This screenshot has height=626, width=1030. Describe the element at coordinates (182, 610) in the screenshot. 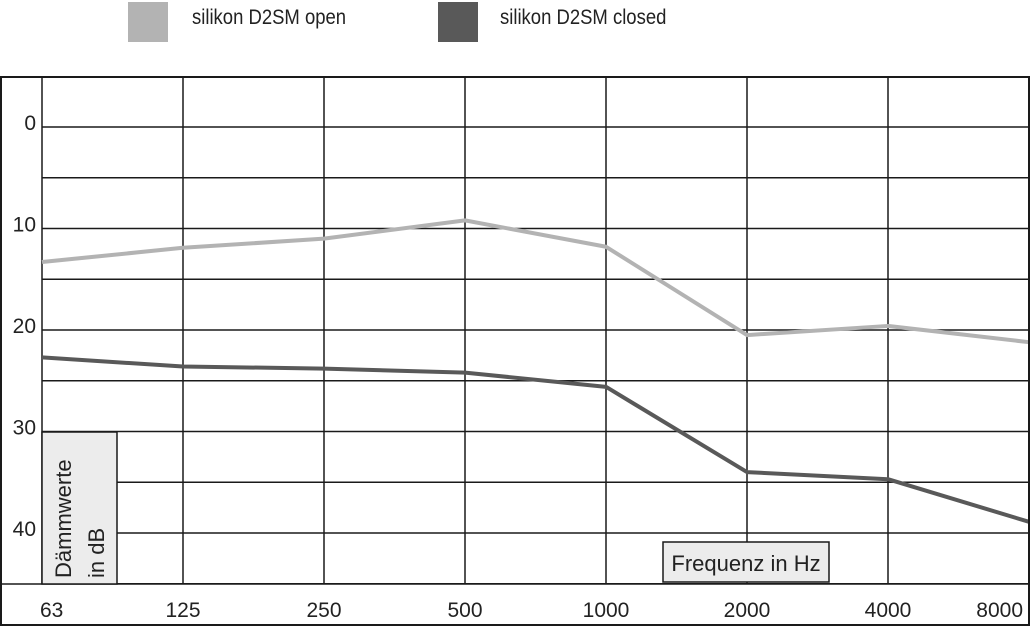

I see `x-tick-label: 125` at that location.